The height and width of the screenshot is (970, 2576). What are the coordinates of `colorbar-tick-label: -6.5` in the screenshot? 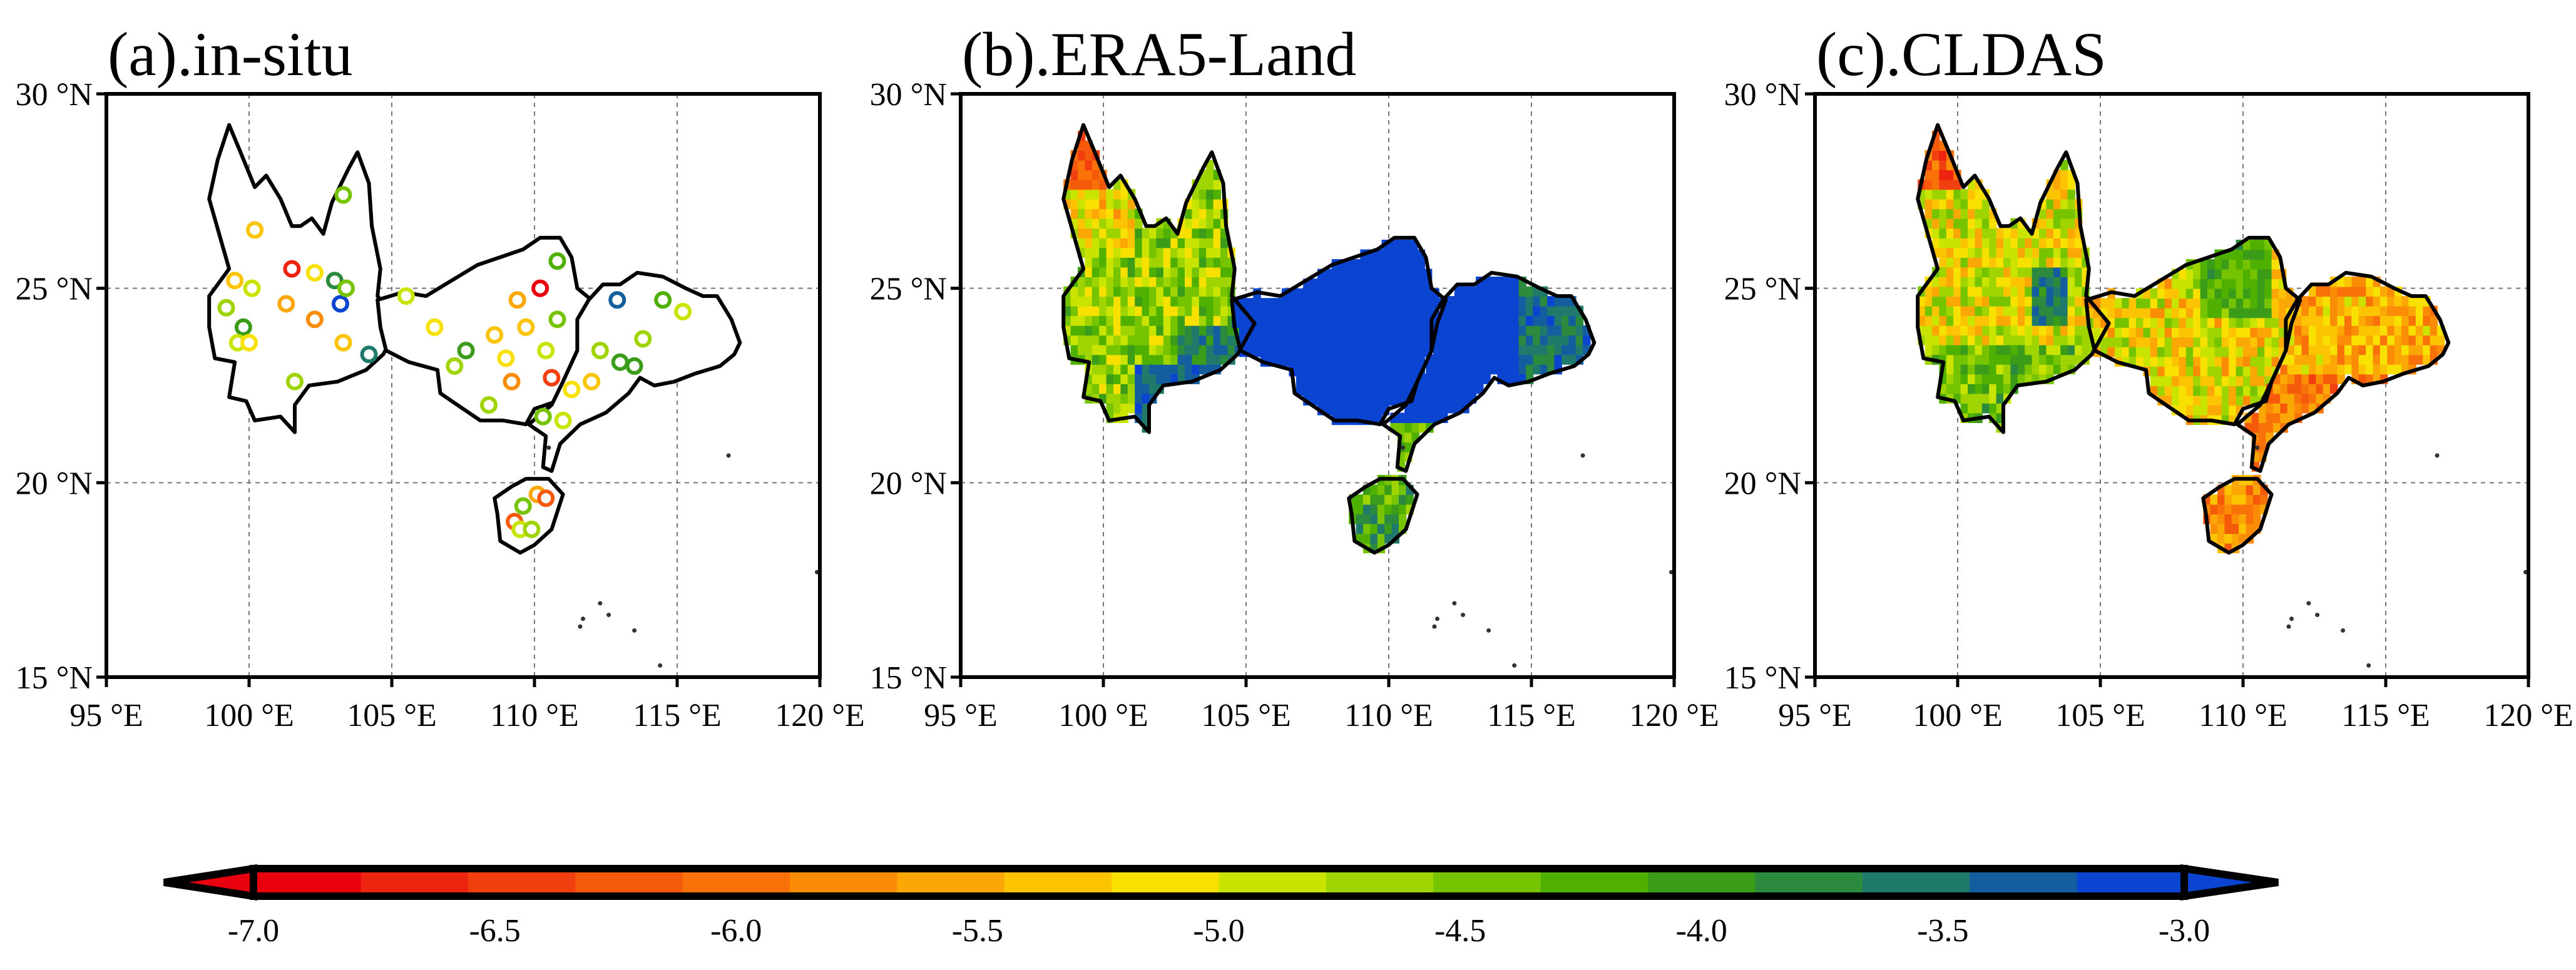 It's located at (494, 931).